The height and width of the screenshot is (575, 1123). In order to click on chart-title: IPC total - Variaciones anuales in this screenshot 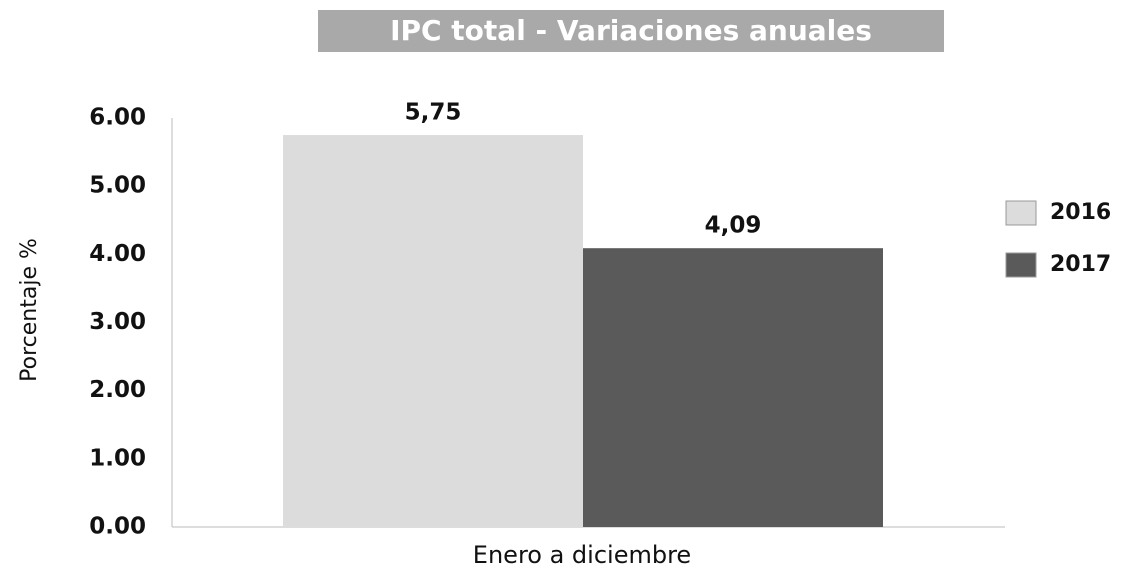, I will do `click(631, 30)`.